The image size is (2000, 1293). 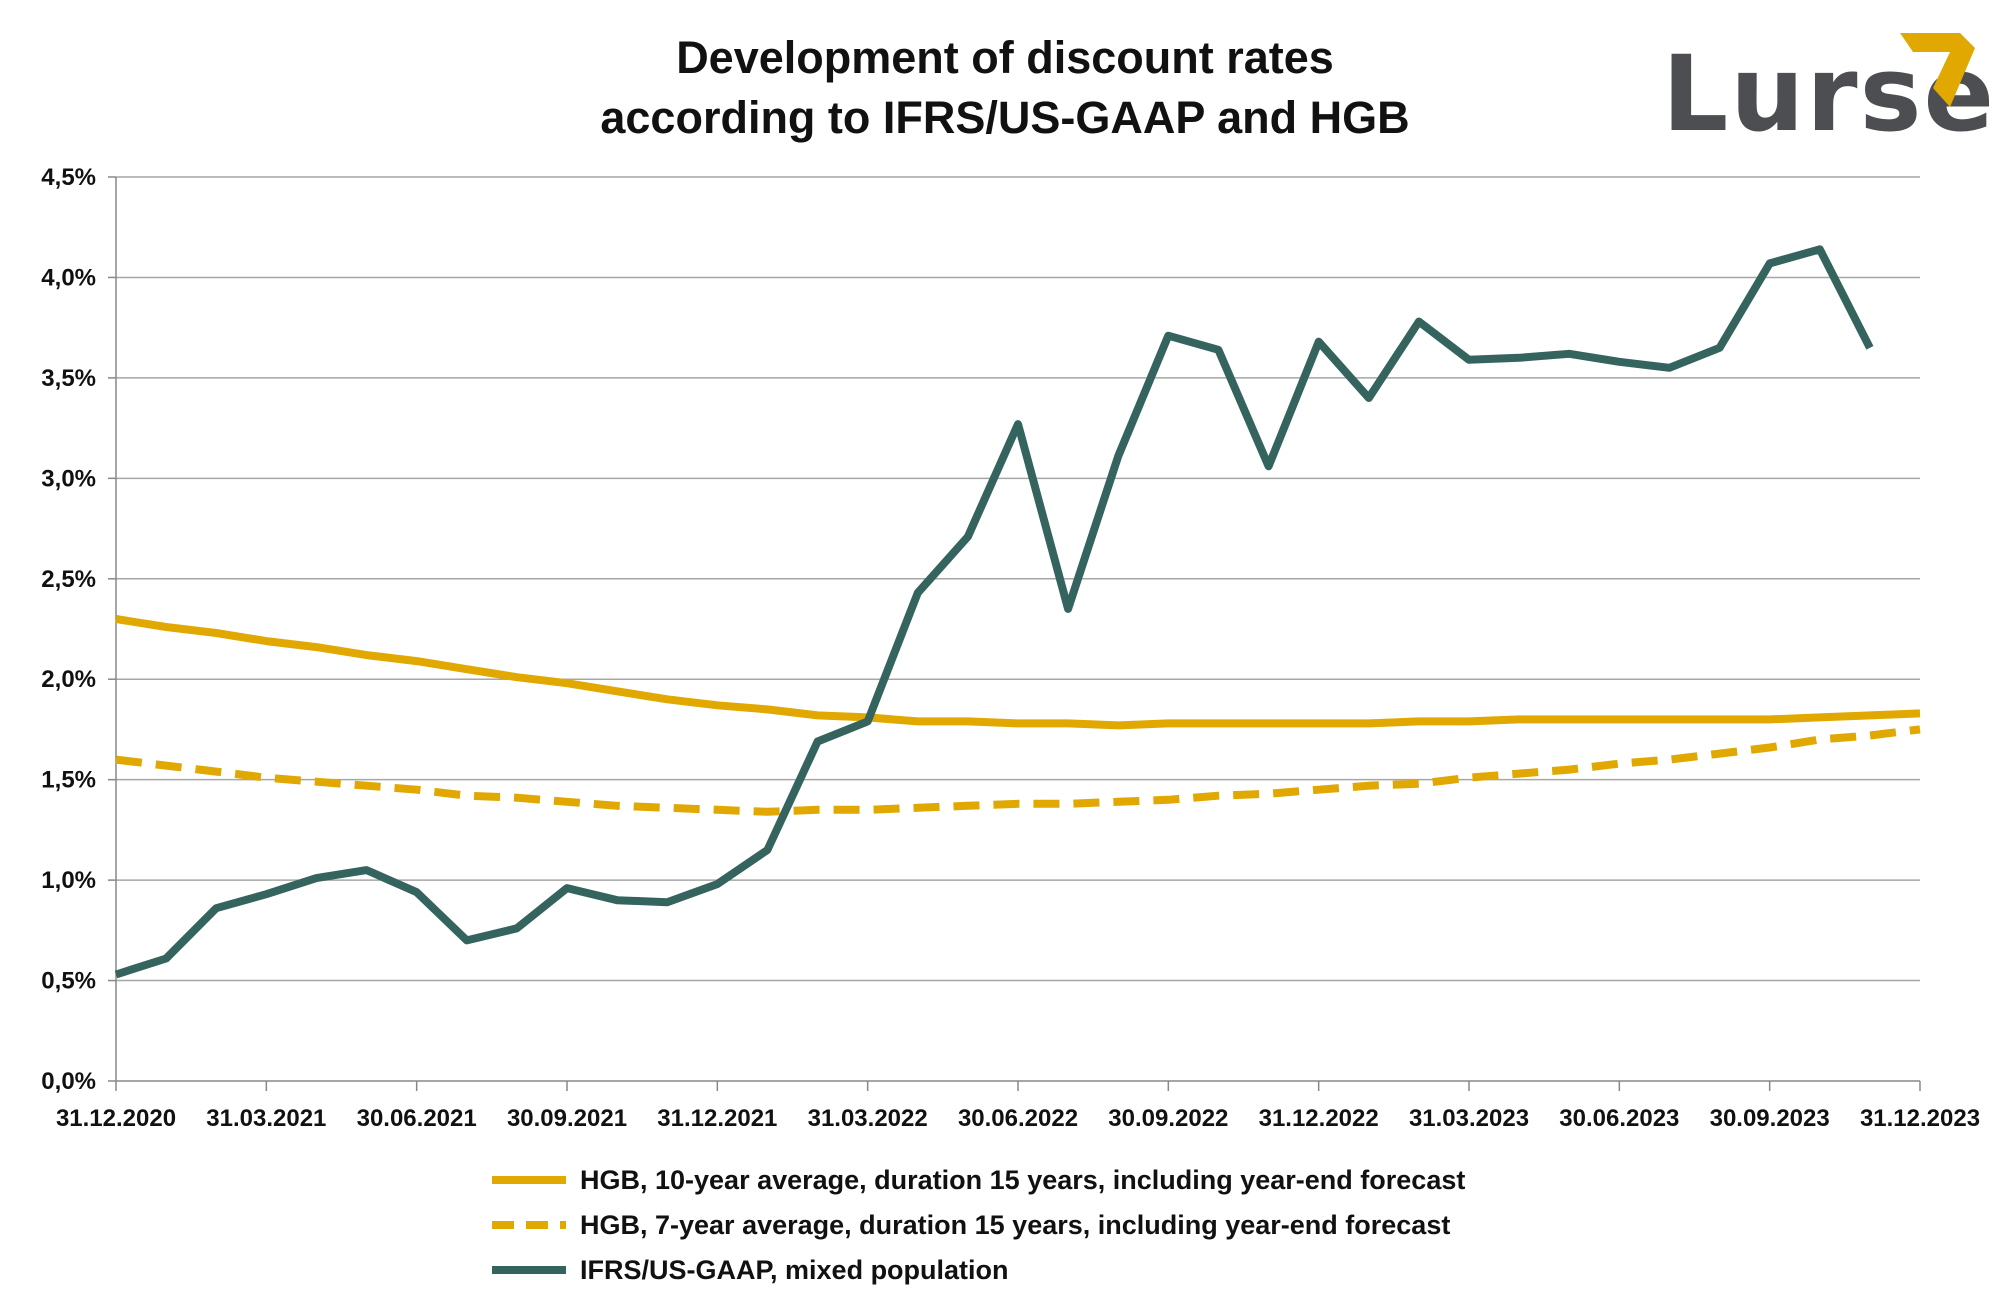 I want to click on chart-title-line-2: according to IFRS/US-GAAP and HGB, so click(x=1005, y=117).